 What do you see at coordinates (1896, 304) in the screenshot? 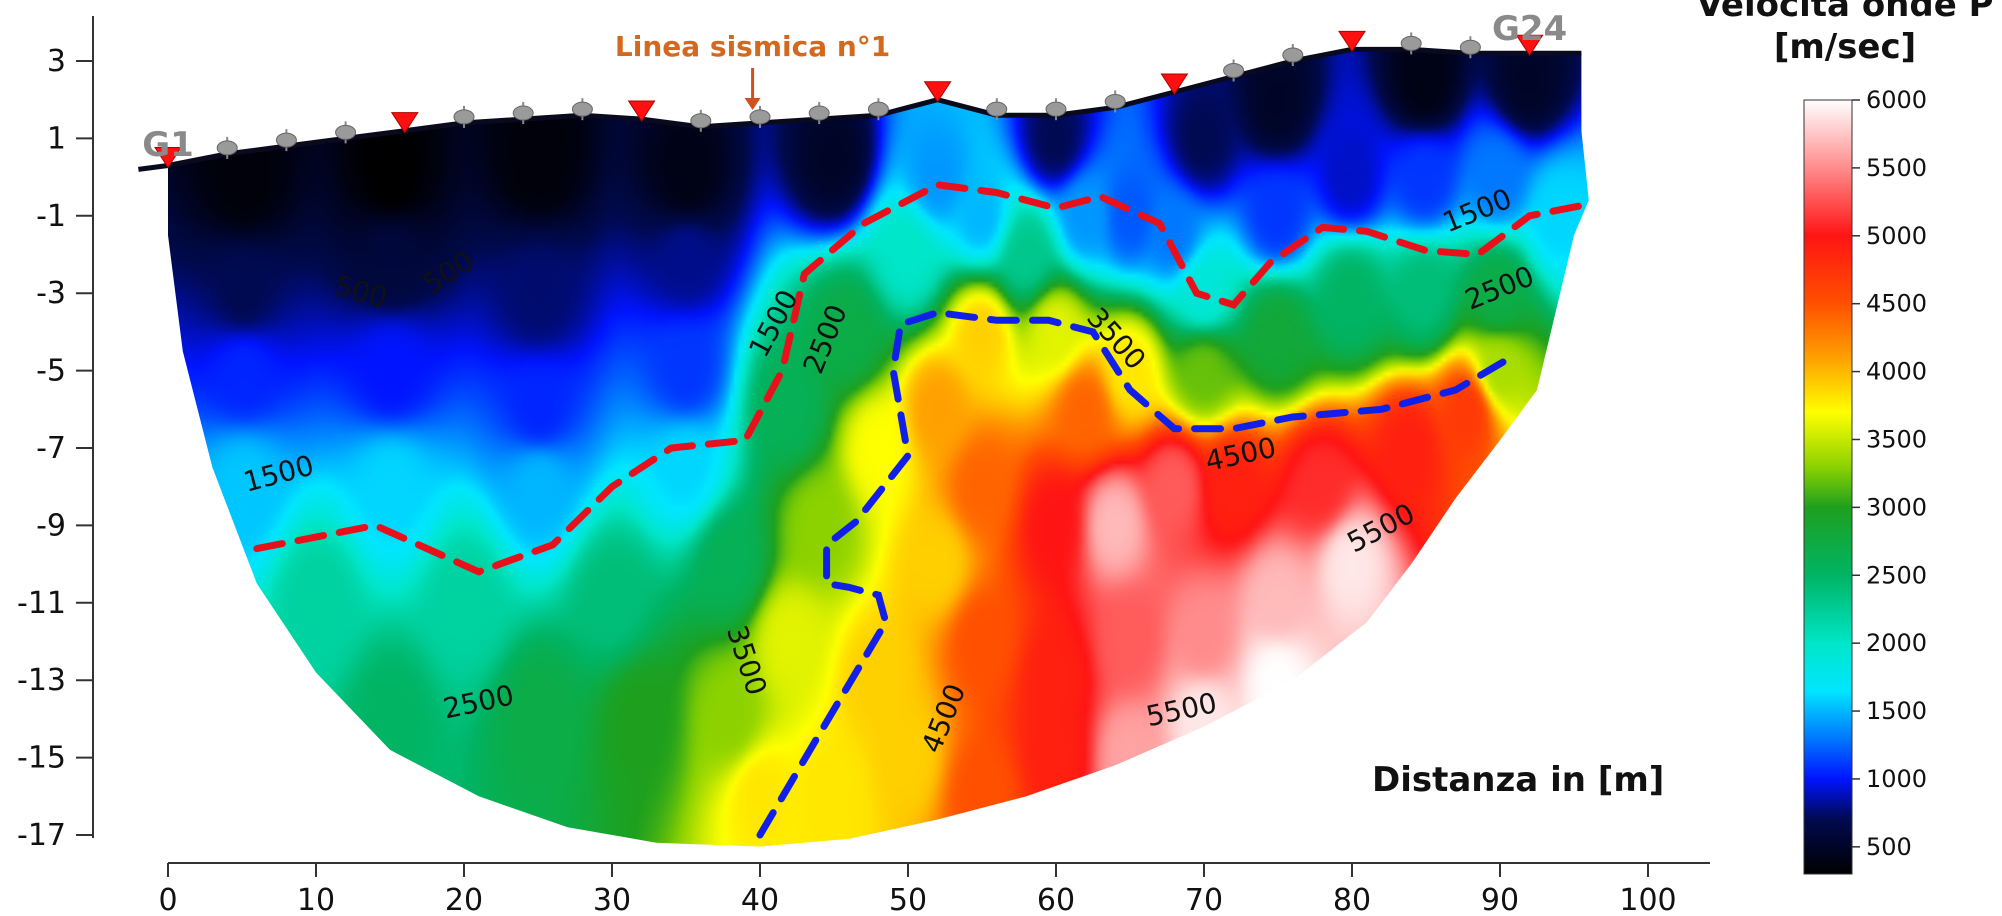
I see `colorbar-tick-label: 4500` at bounding box center [1896, 304].